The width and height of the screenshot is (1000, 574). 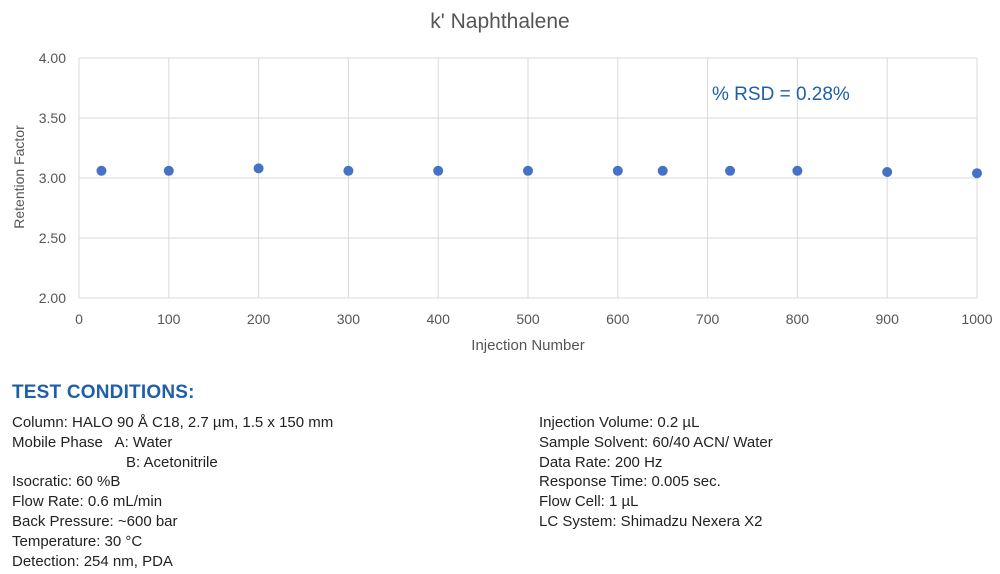 What do you see at coordinates (52, 238) in the screenshot?
I see `y-tick-label: 2.50` at bounding box center [52, 238].